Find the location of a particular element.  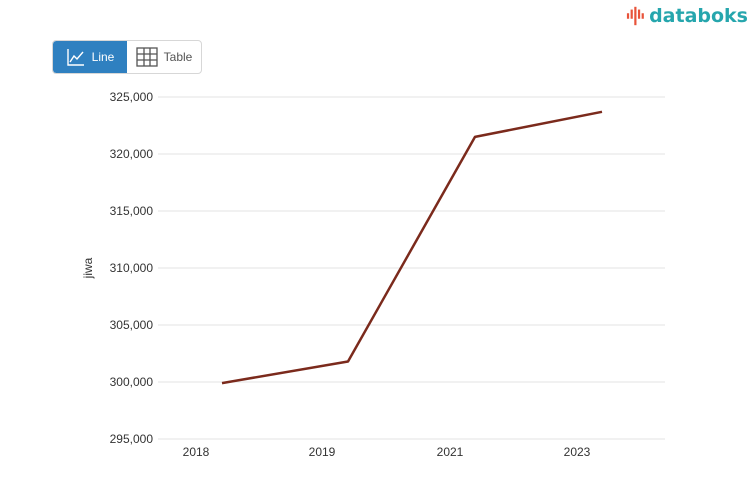

x-tick-label: 2019 is located at coordinates (322, 452).